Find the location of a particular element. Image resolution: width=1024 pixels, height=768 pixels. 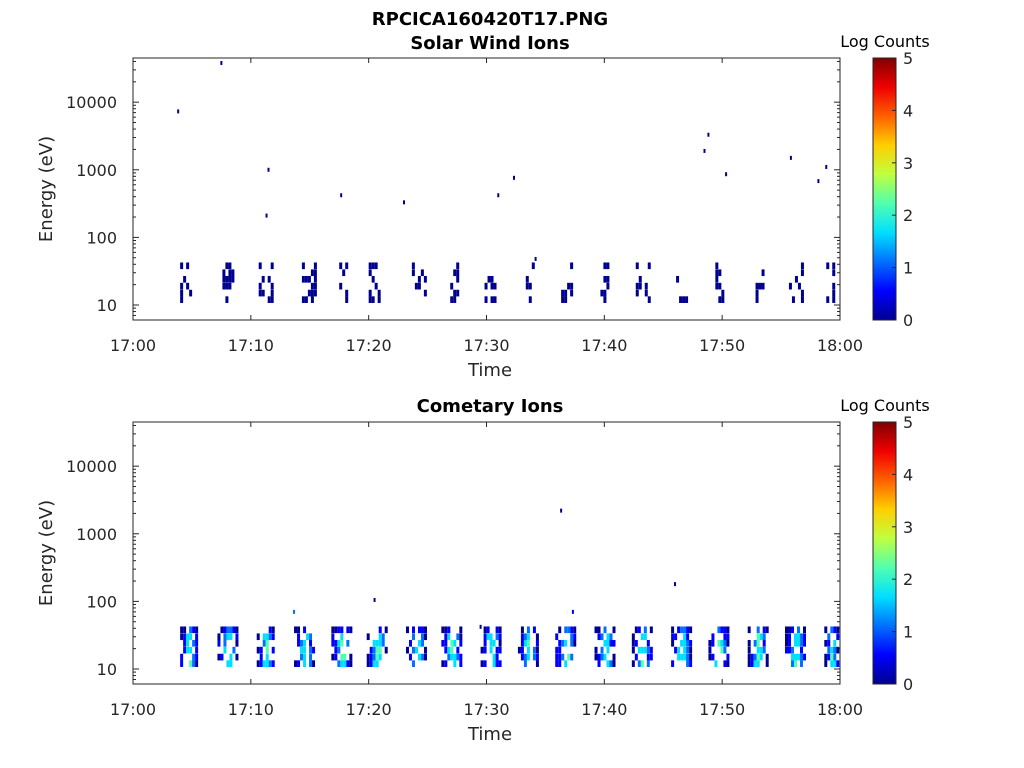

colorbar is located at coordinates (884, 189).